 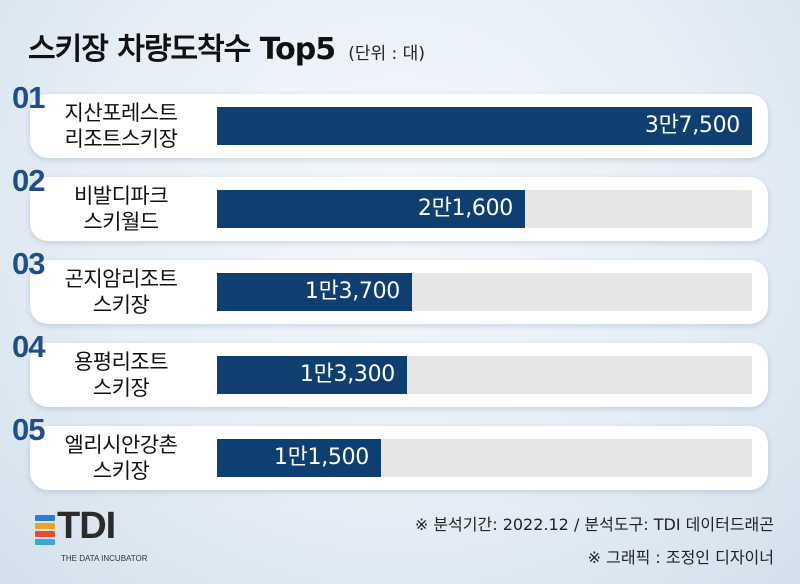 I want to click on source-note: ※ 분석기간: 2022.12 / 분석도구: TDI 데이터드래곤, so click(x=594, y=524).